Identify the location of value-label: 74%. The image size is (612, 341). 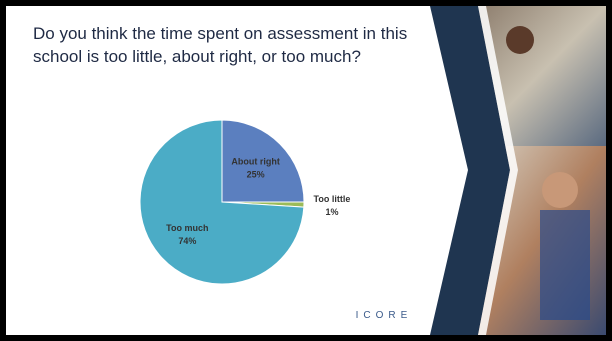
(187, 241).